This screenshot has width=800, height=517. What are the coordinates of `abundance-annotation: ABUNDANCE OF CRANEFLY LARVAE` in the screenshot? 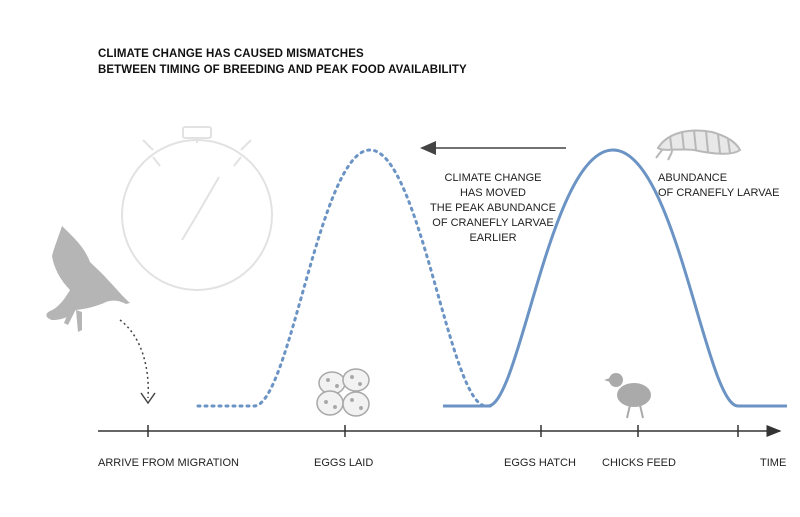 It's located at (728, 186).